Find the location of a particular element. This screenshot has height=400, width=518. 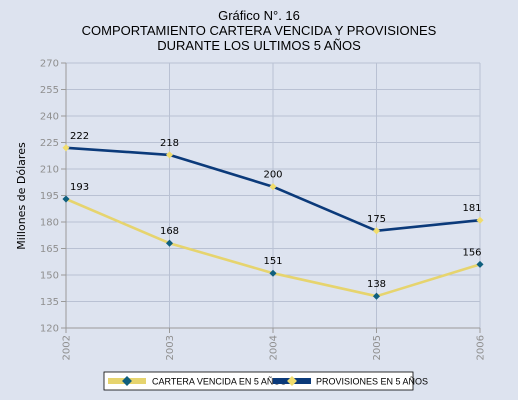

y-axis-label: Millones de Dólares is located at coordinates (21, 196).